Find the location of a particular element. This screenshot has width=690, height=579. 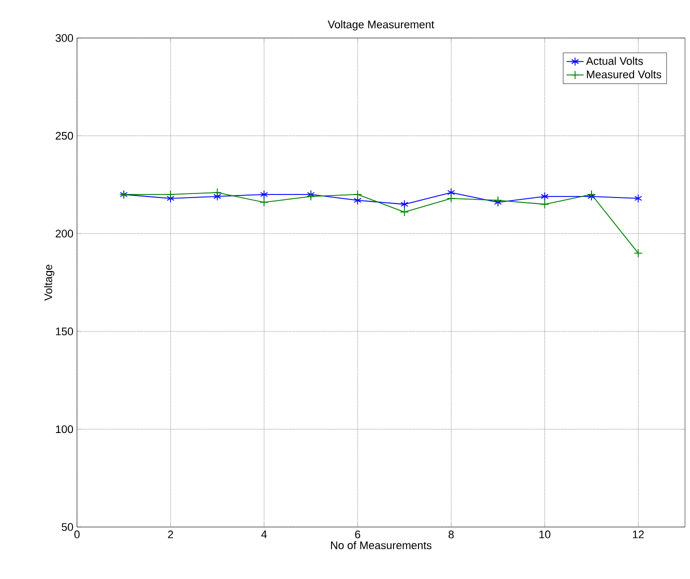

legend-label: Measured Volts is located at coordinates (624, 74).